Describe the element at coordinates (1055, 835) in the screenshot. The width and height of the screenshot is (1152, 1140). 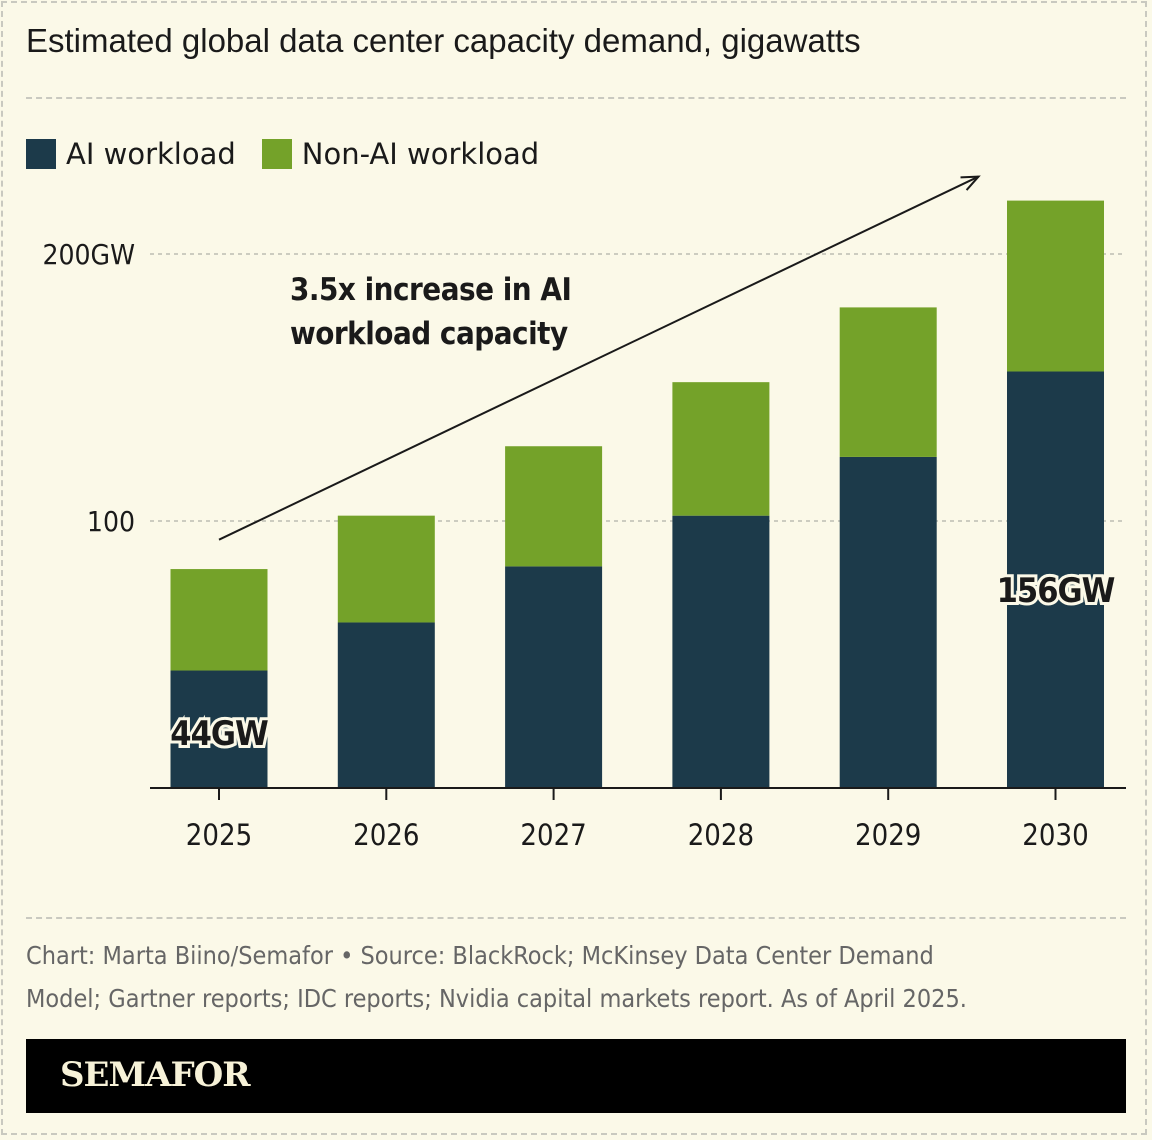
I see `x-tick-label: 2030` at that location.